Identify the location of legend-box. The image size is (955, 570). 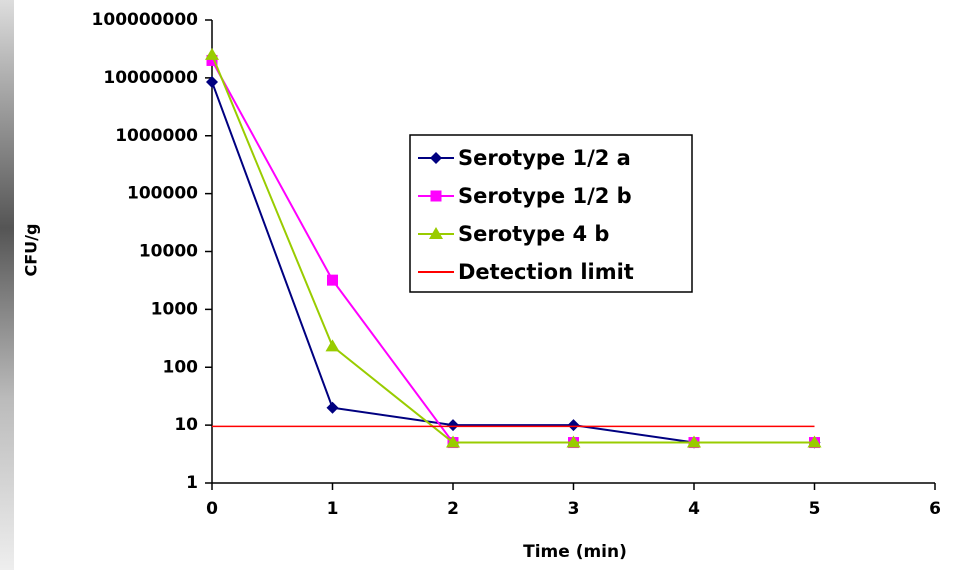
(551, 213).